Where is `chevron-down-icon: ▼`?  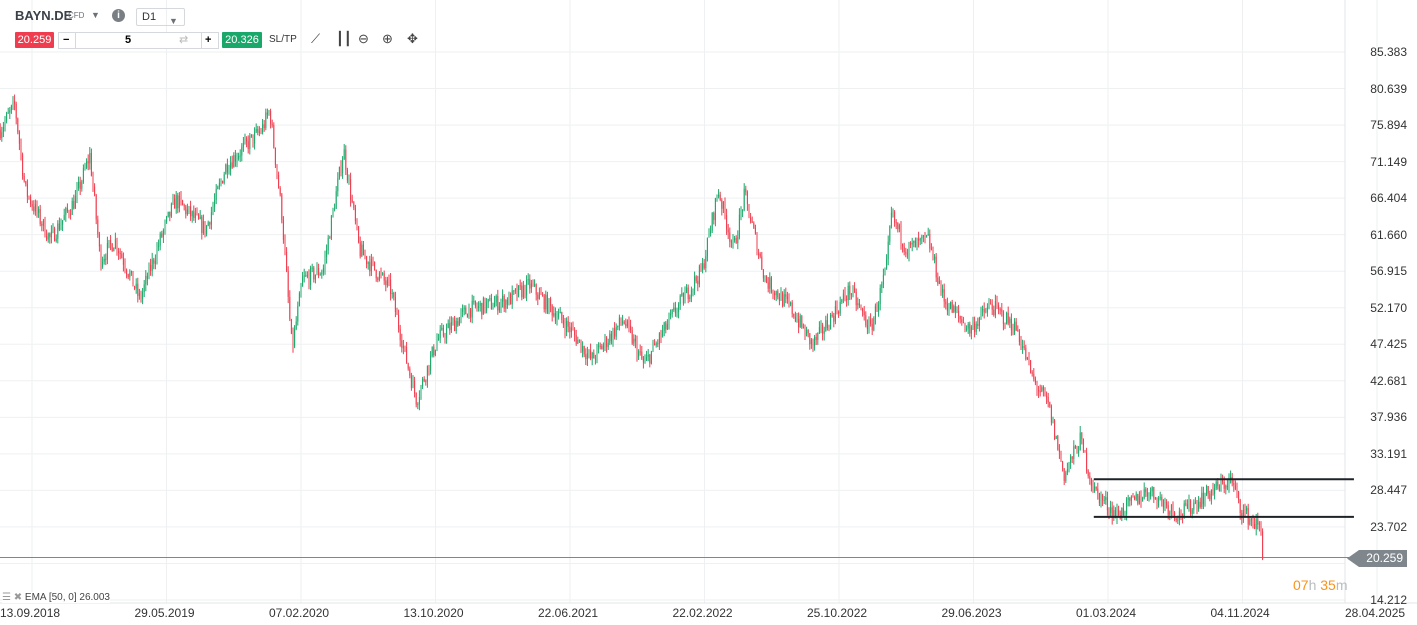
chevron-down-icon: ▼ is located at coordinates (95, 15).